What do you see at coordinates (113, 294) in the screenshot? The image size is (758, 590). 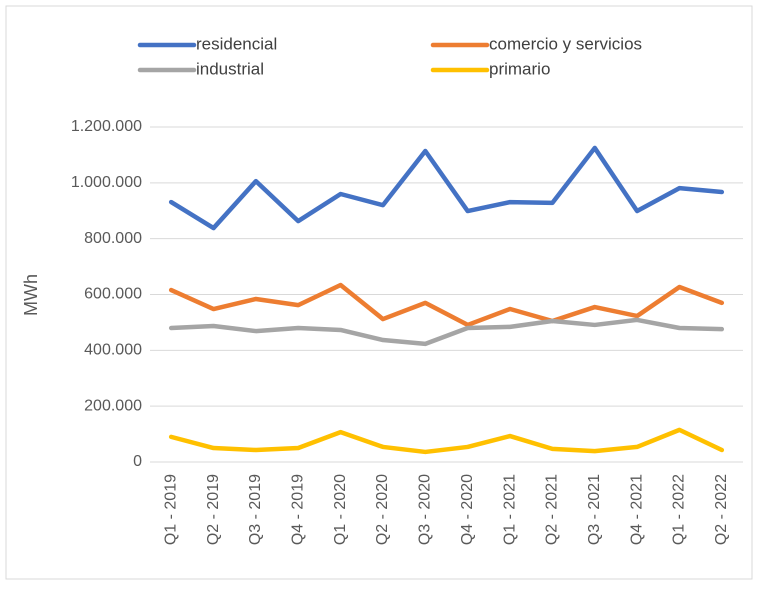 I see `y-tick-label: 600.000` at bounding box center [113, 294].